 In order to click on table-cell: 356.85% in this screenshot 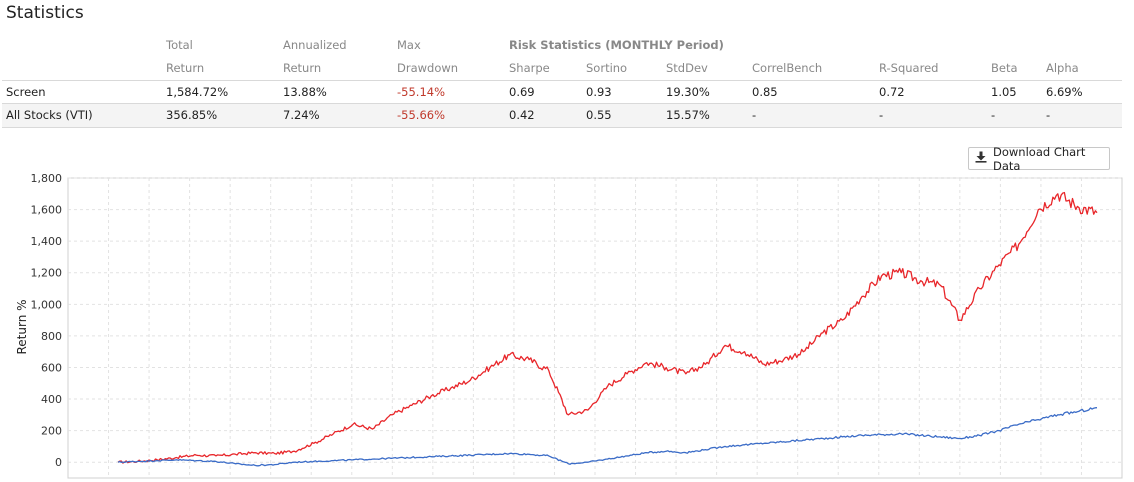, I will do `click(220, 115)`.